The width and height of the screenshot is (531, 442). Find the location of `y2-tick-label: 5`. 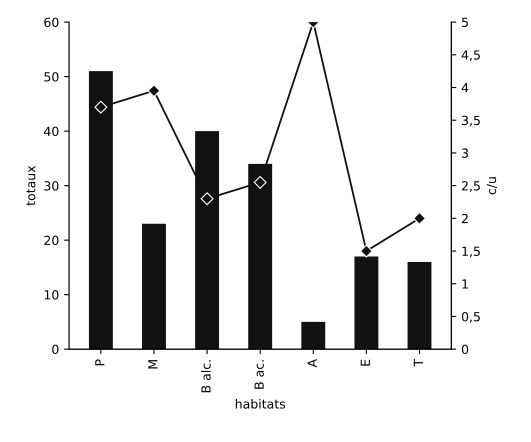

y2-tick-label: 5 is located at coordinates (465, 23).